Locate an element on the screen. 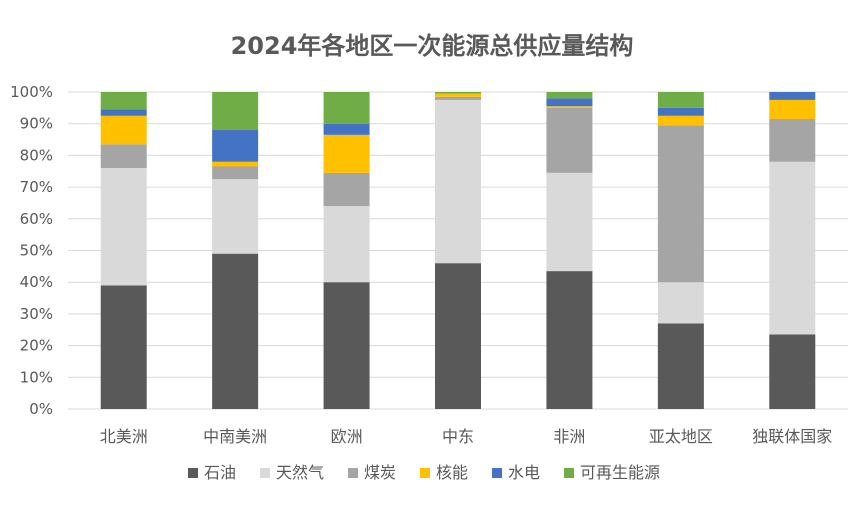  x-tick-label: 中东 is located at coordinates (458, 436).